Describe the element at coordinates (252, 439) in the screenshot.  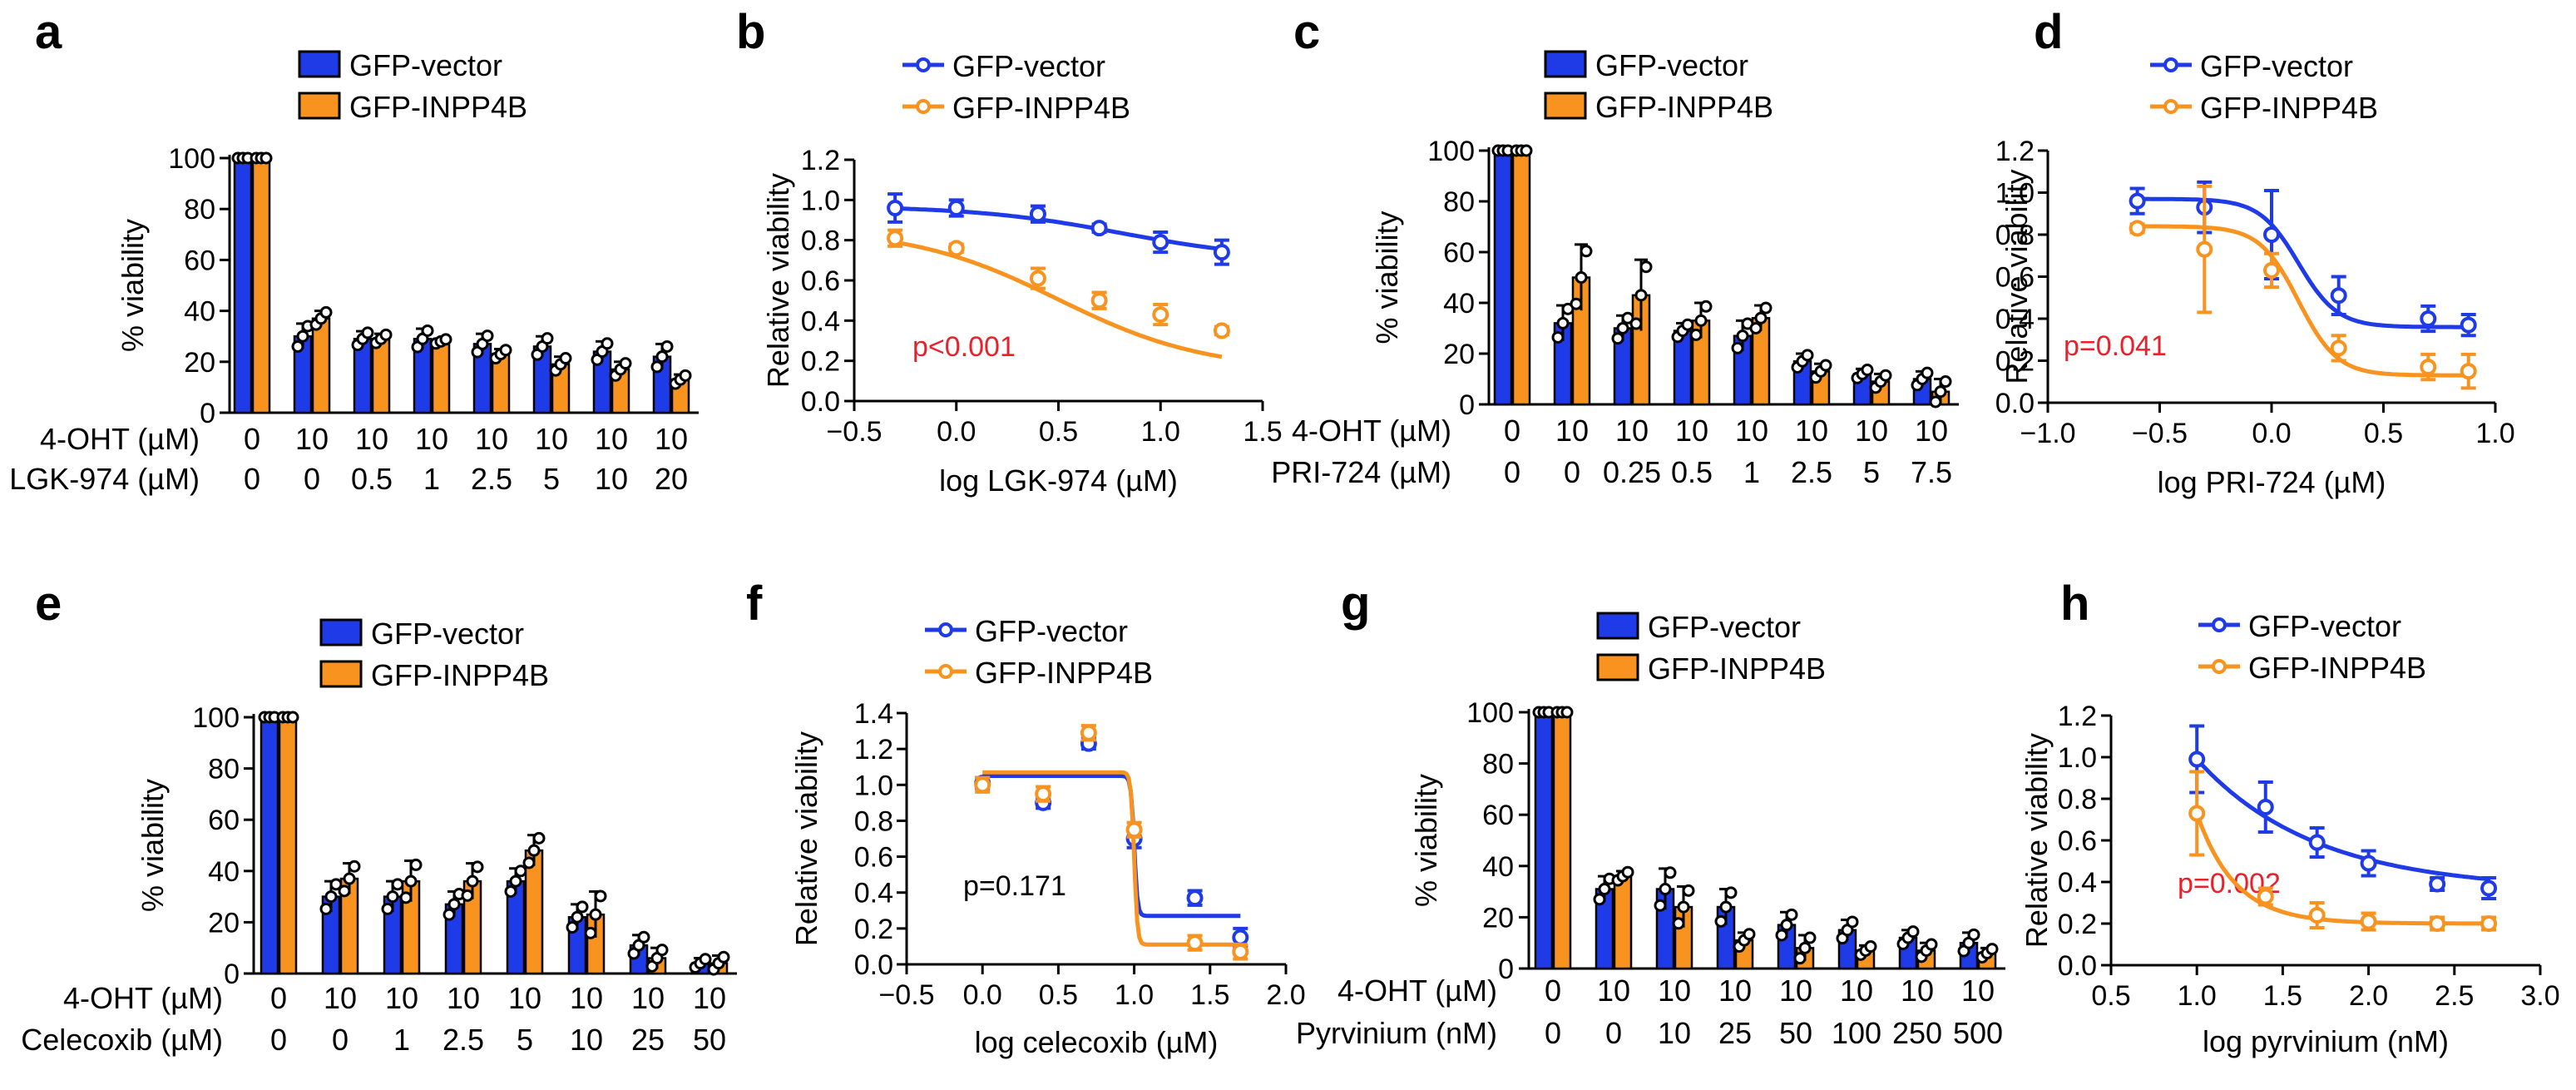
I see `category-label: 0` at that location.